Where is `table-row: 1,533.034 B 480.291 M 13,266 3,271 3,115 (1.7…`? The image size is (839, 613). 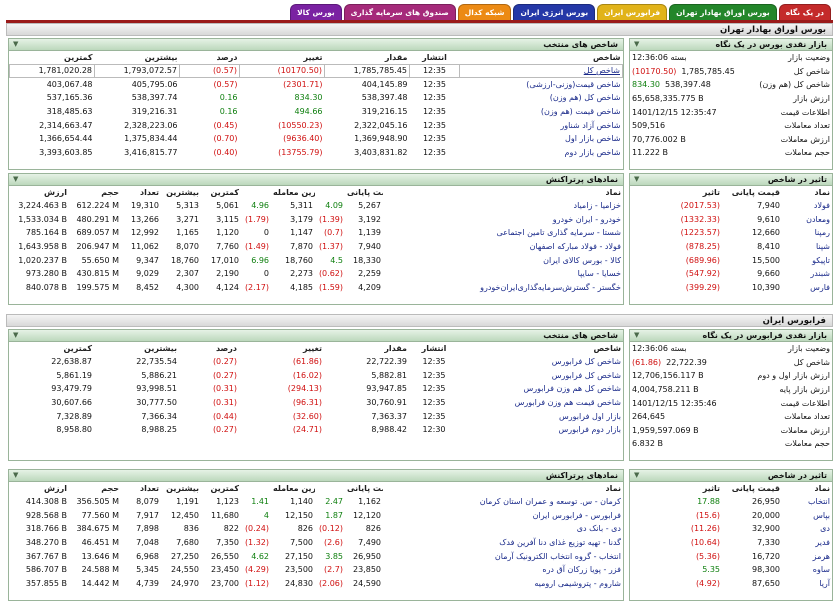 table-row: 1,533.034 B 480.291 M 13,266 3,271 3,115 (1.7… is located at coordinates (316, 220).